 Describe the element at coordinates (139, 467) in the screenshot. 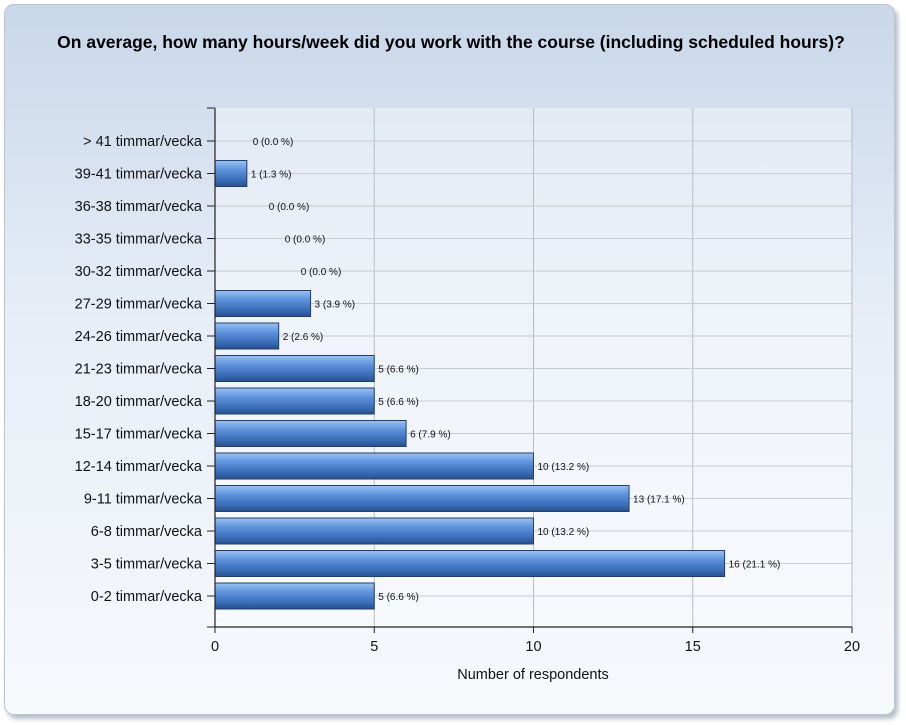

I see `category-label: 12-14 timmar/vecka` at that location.